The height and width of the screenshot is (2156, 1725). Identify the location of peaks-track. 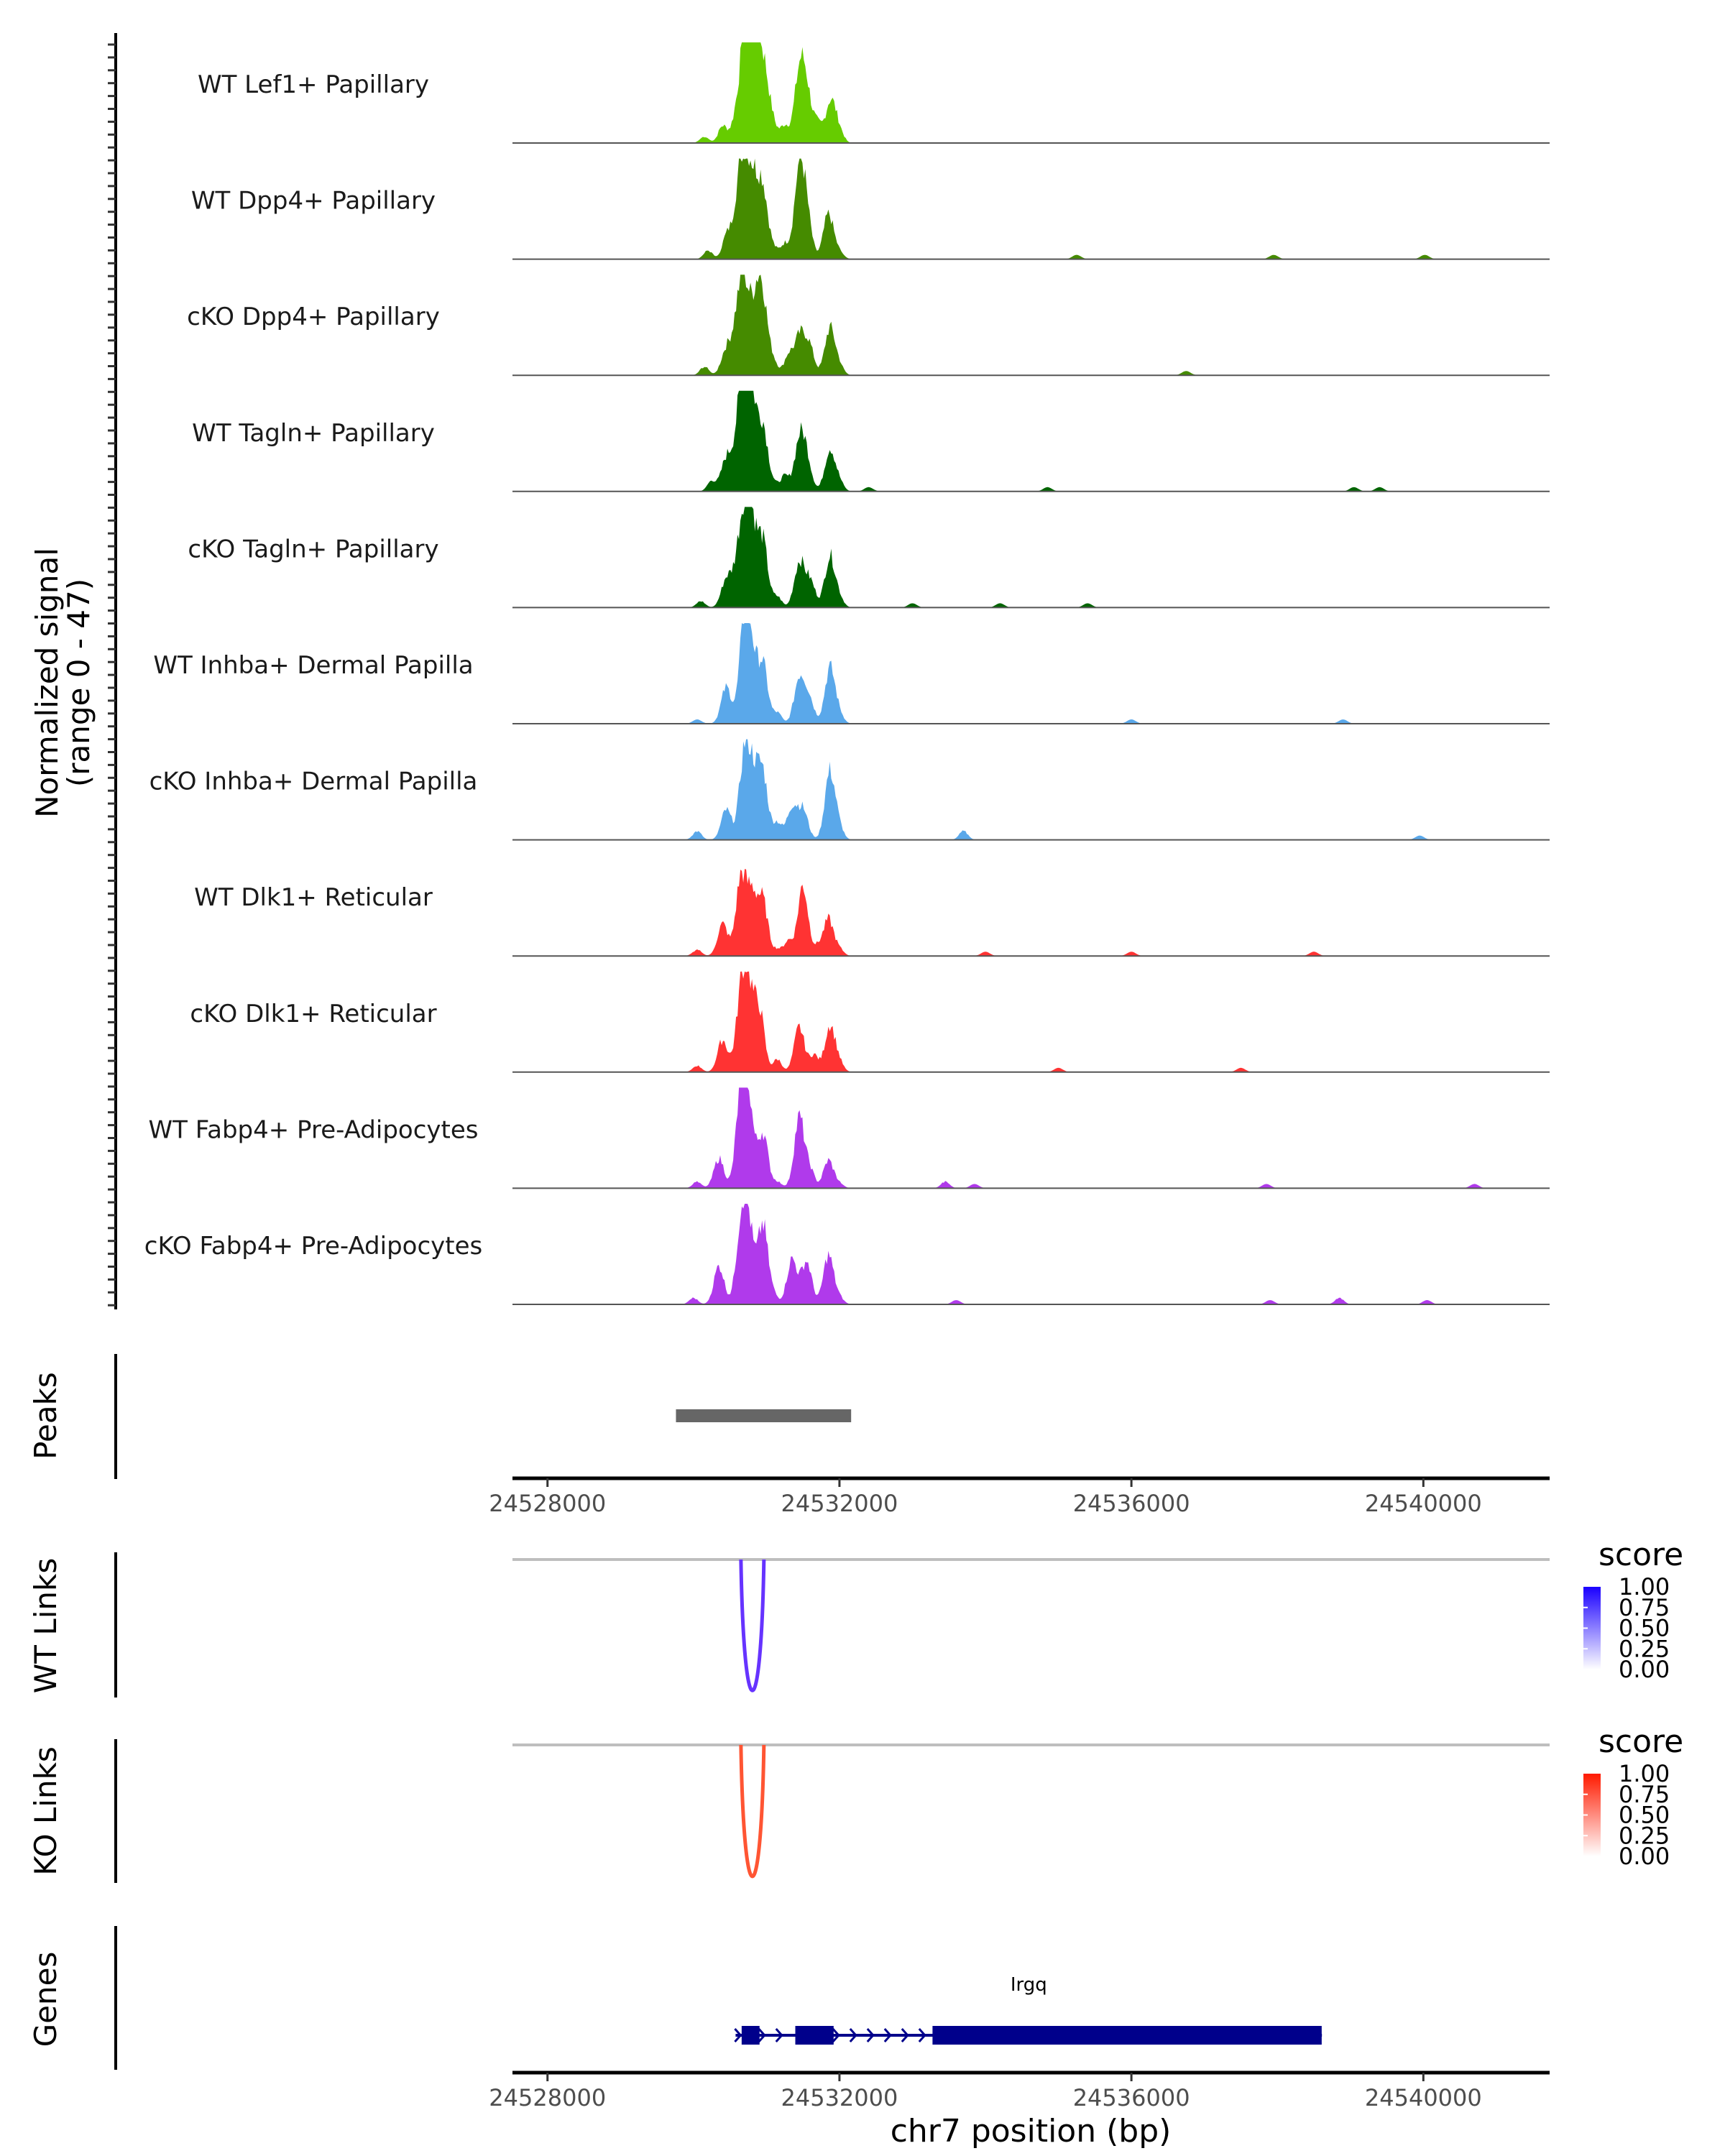
(764, 1415).